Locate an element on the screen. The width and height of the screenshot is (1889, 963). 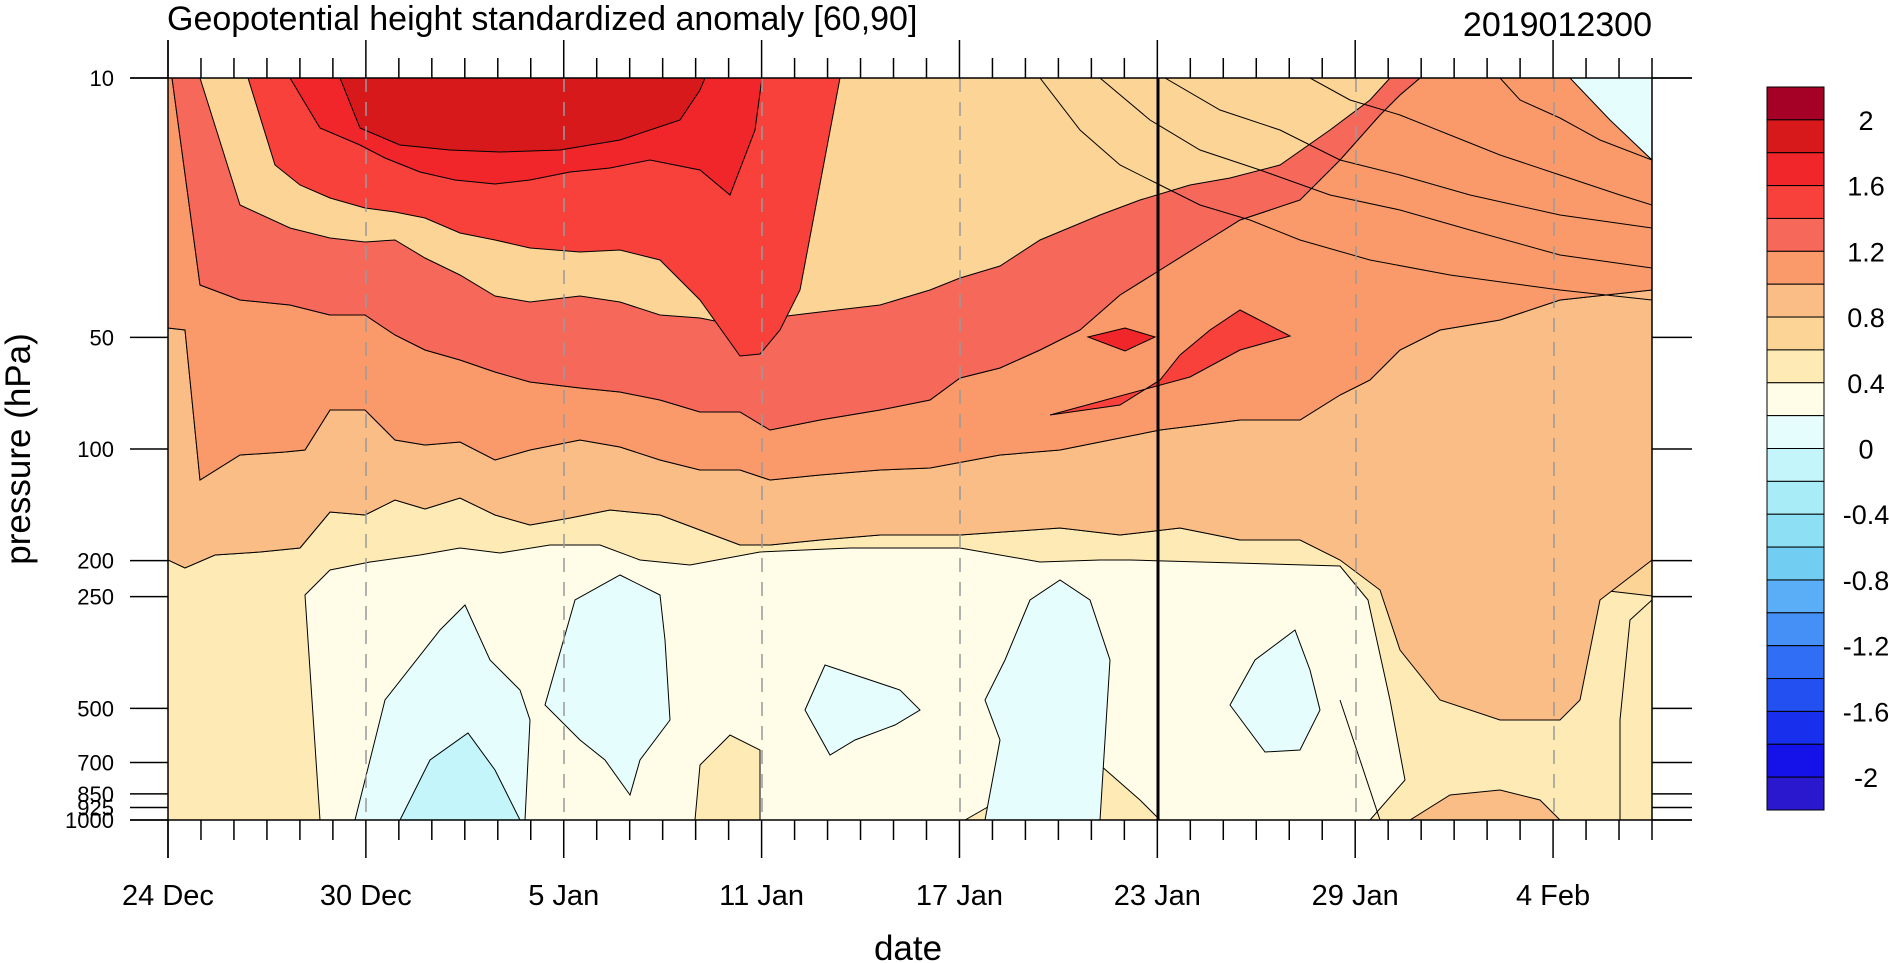
x-tick-label: 30 Dec is located at coordinates (366, 896).